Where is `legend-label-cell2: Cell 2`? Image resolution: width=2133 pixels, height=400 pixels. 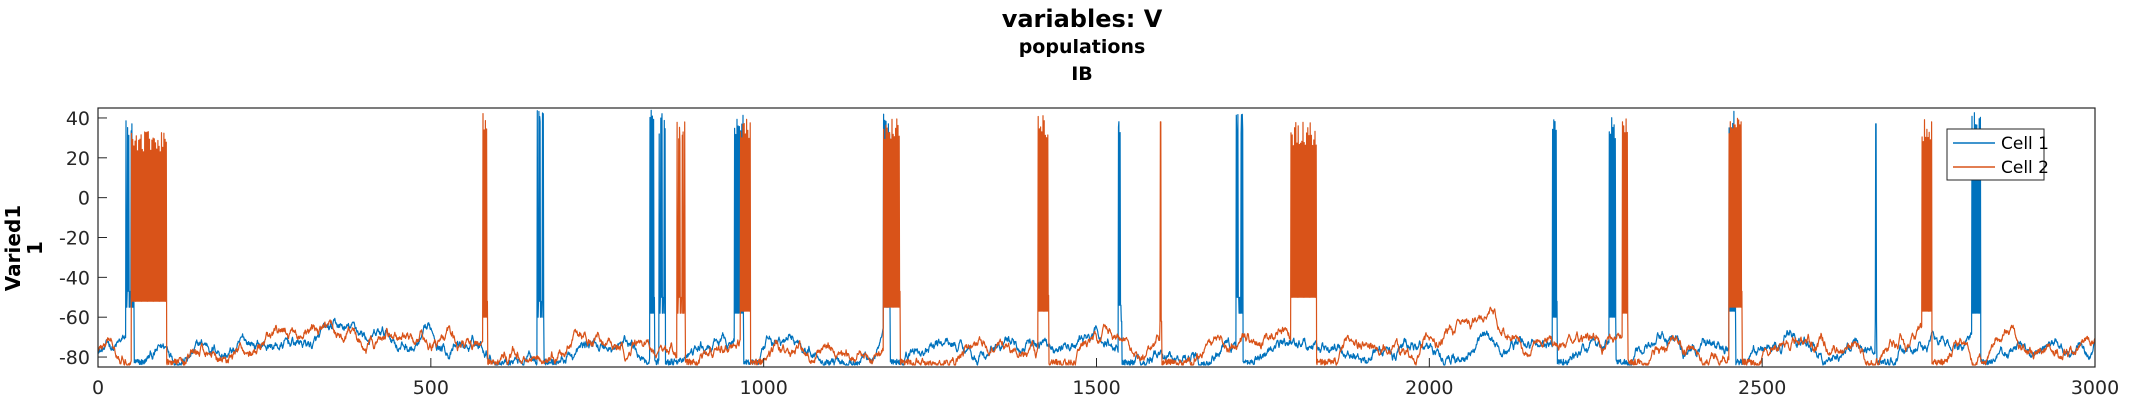
legend-label-cell2: Cell 2 is located at coordinates (2025, 168).